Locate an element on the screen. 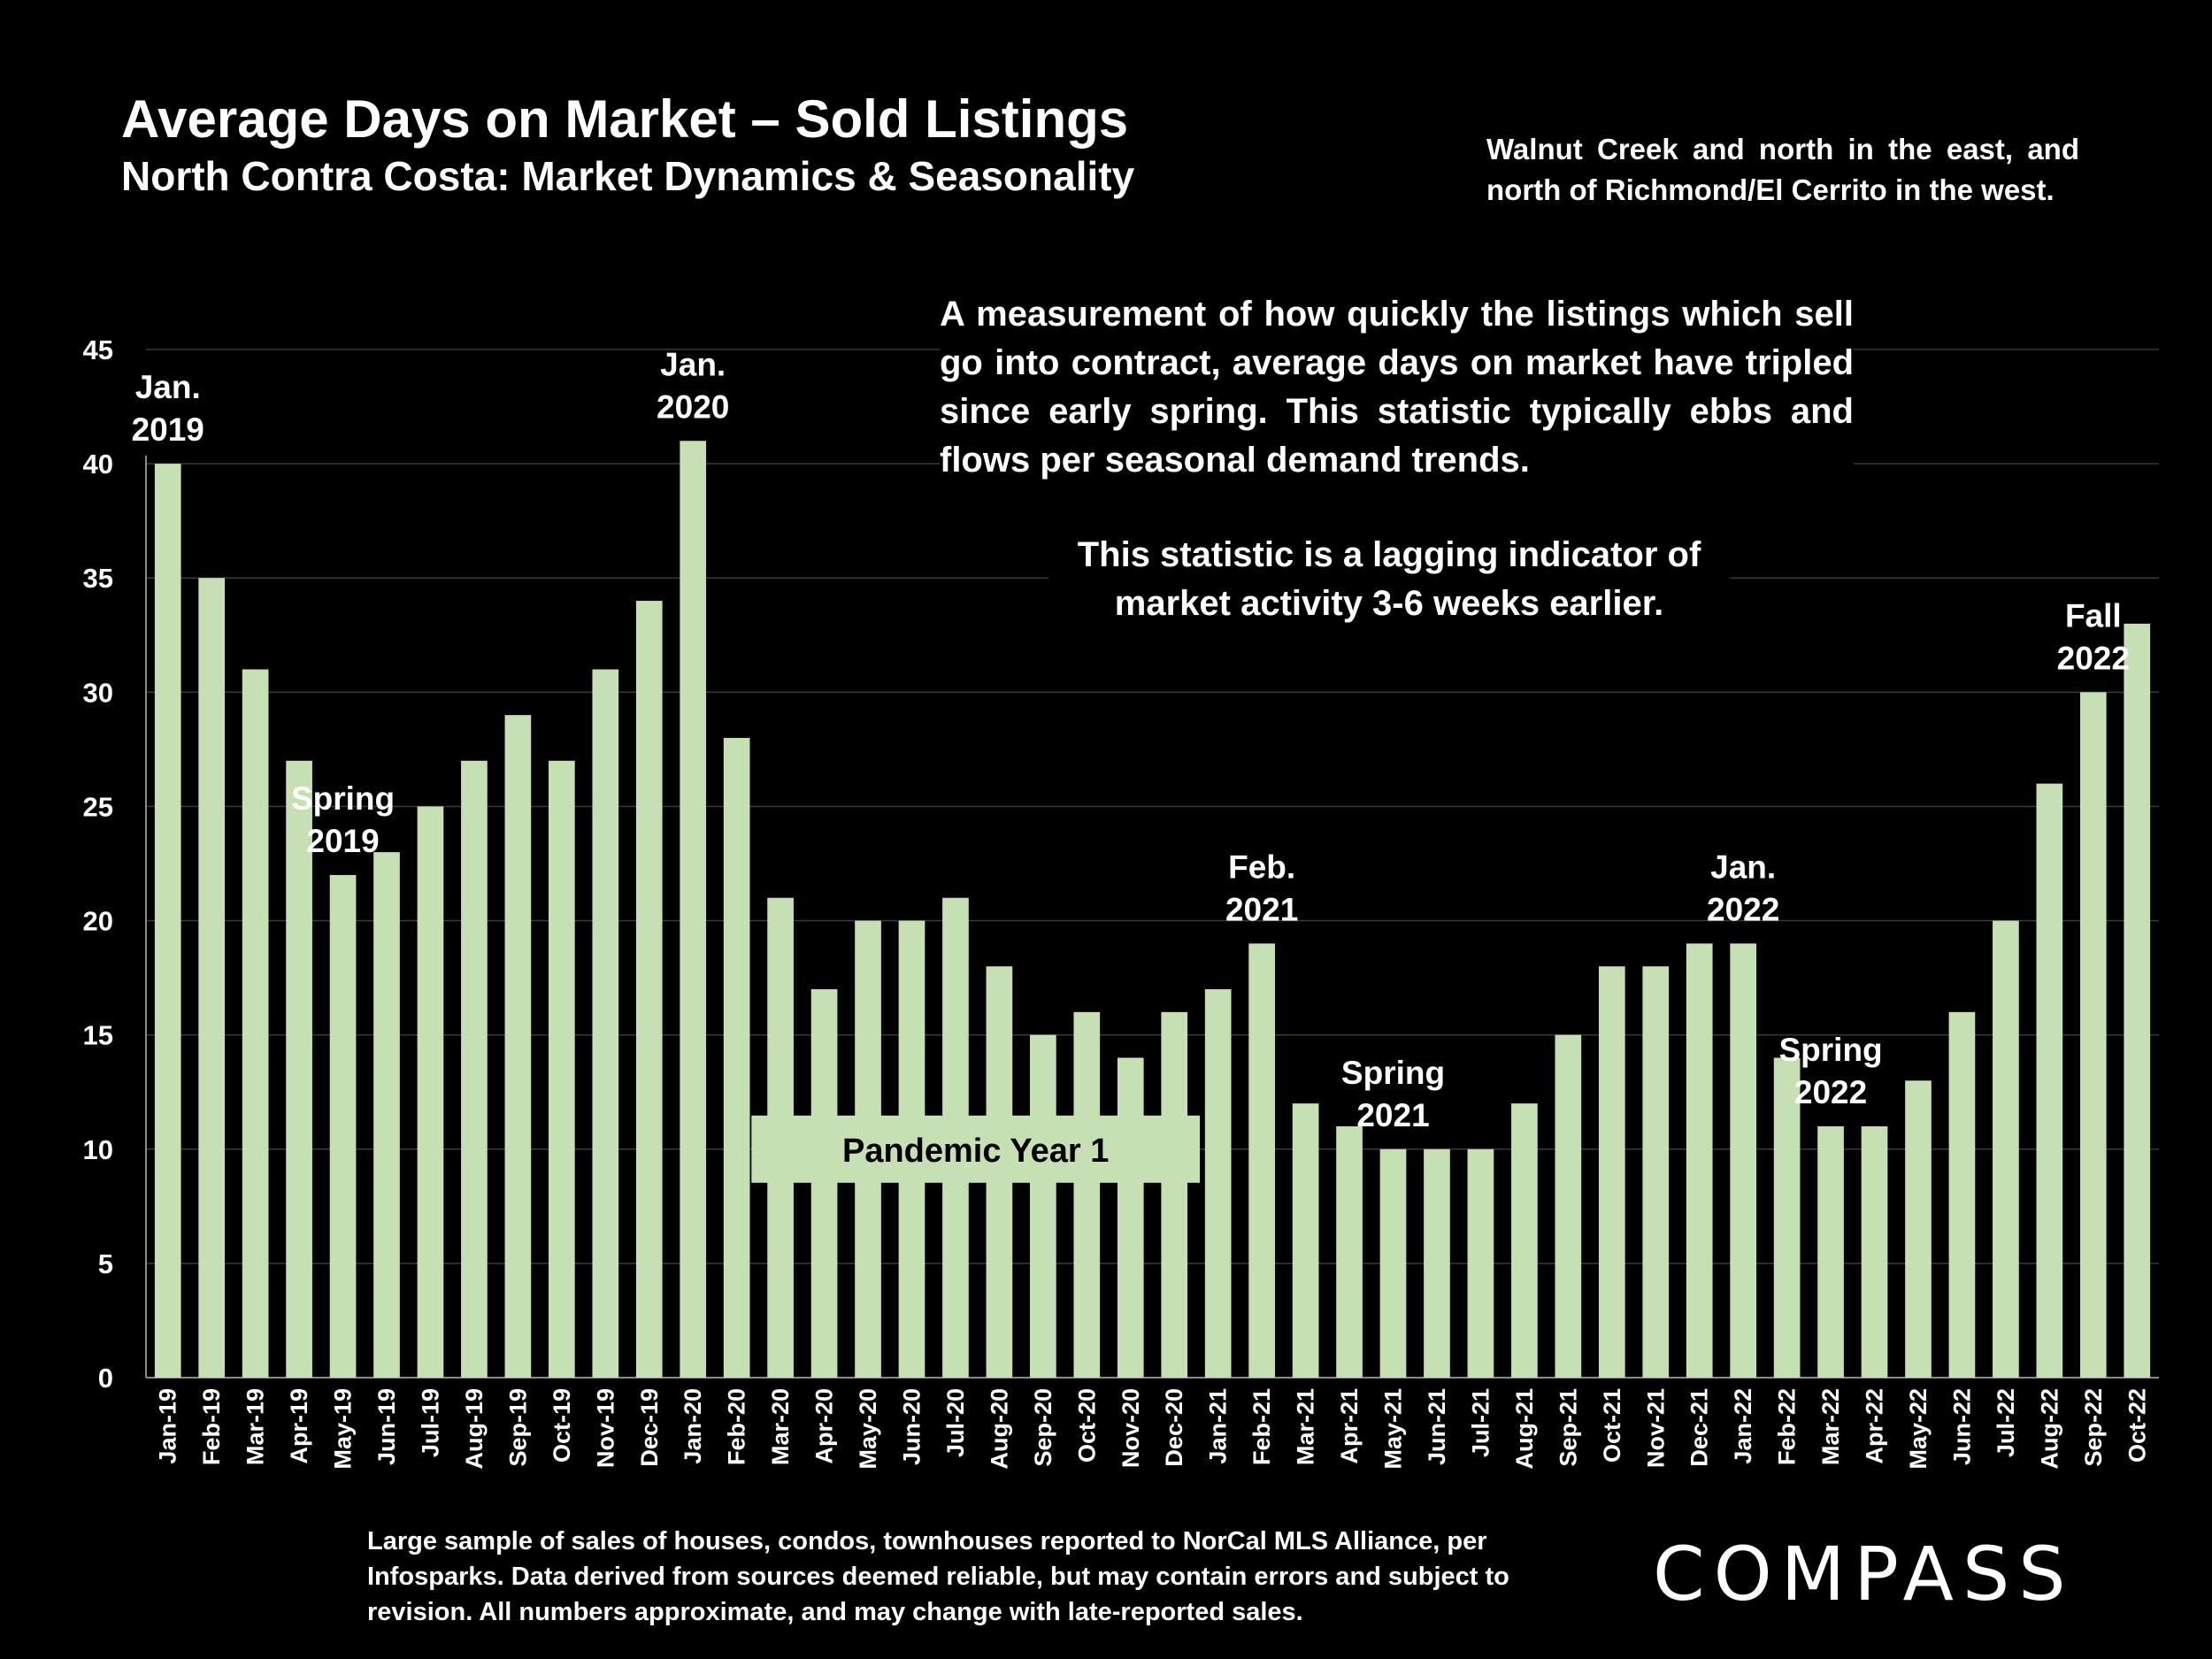 This screenshot has width=2212, height=1659. x-tick-label: Oct-22 is located at coordinates (2137, 1425).